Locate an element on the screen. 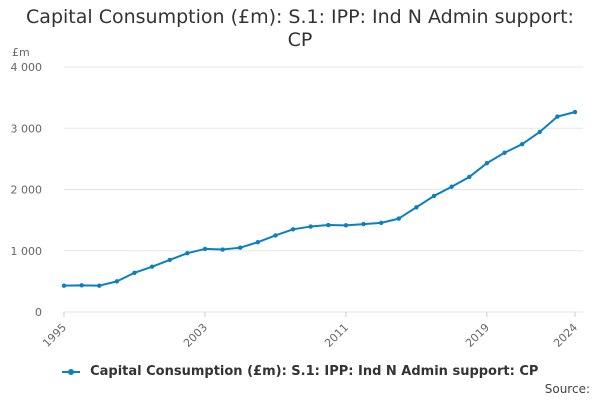 The width and height of the screenshot is (600, 400). x-axis-ticks: 1995 2003 2011 2019 2024 is located at coordinates (310, 331).